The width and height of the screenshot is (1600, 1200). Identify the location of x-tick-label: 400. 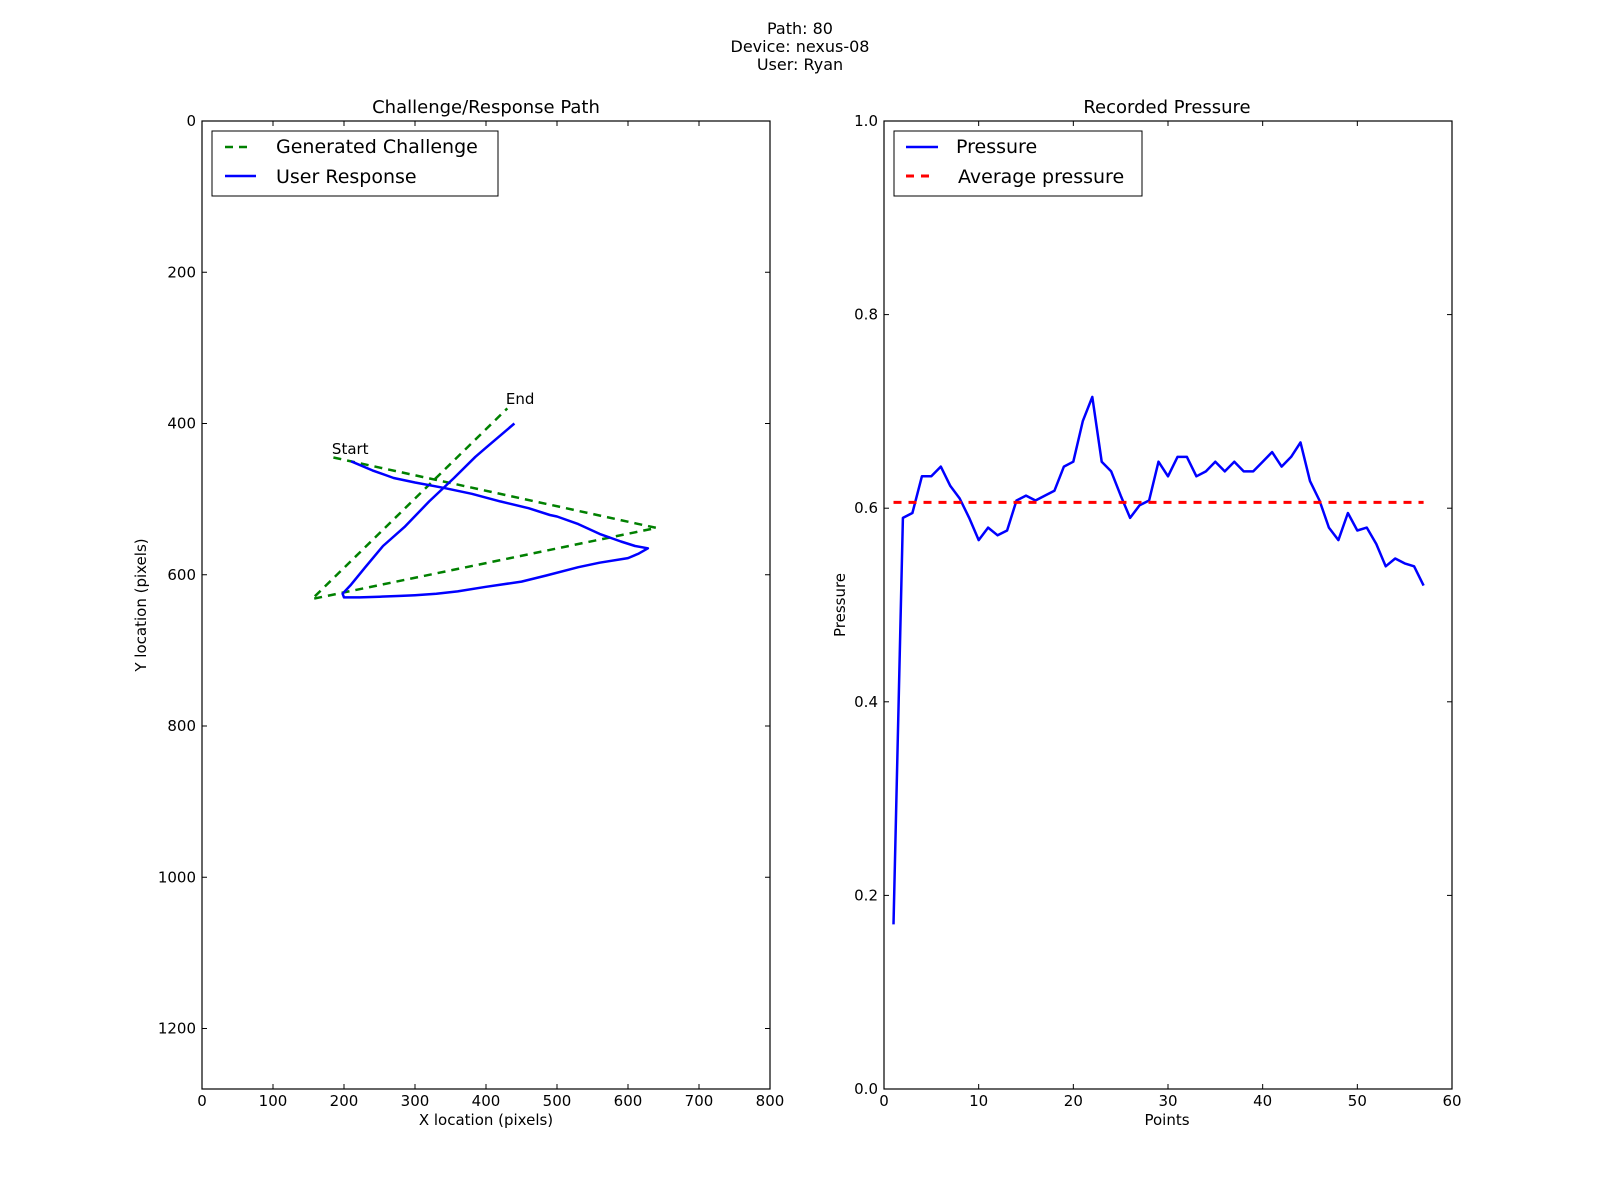
(486, 1101).